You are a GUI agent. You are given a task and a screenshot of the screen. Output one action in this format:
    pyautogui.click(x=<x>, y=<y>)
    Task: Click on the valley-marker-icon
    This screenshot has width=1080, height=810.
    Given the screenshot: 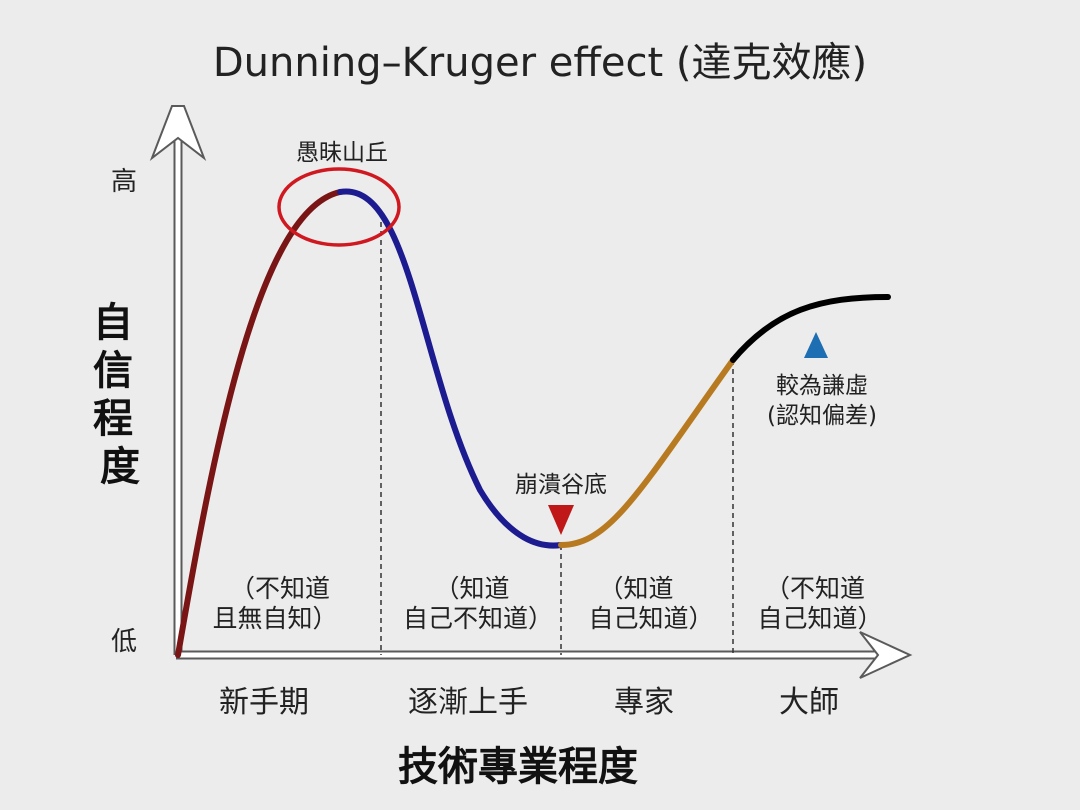 What is the action you would take?
    pyautogui.click(x=561, y=520)
    